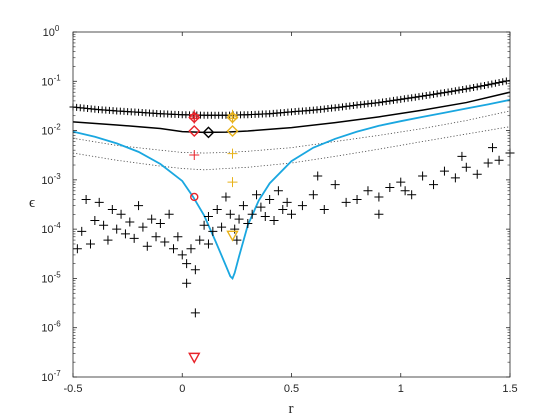 The width and height of the screenshot is (560, 420). Describe the element at coordinates (32, 203) in the screenshot. I see `y-axis-label: ϵ` at that location.